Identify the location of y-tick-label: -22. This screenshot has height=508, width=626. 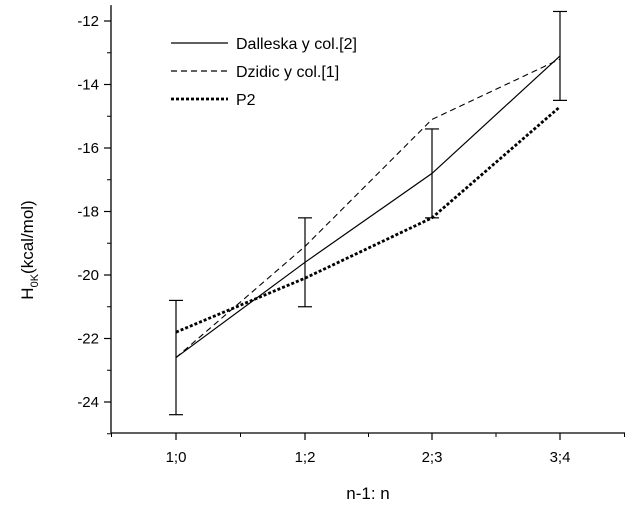
(88, 339).